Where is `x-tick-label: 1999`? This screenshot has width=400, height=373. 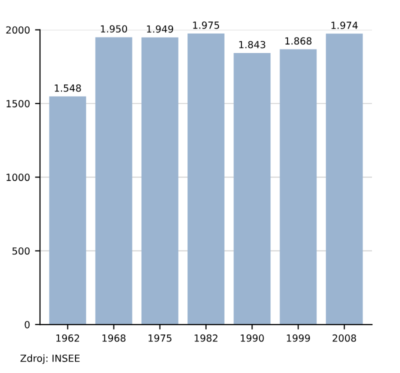
x-tick-label: 1999 is located at coordinates (298, 338).